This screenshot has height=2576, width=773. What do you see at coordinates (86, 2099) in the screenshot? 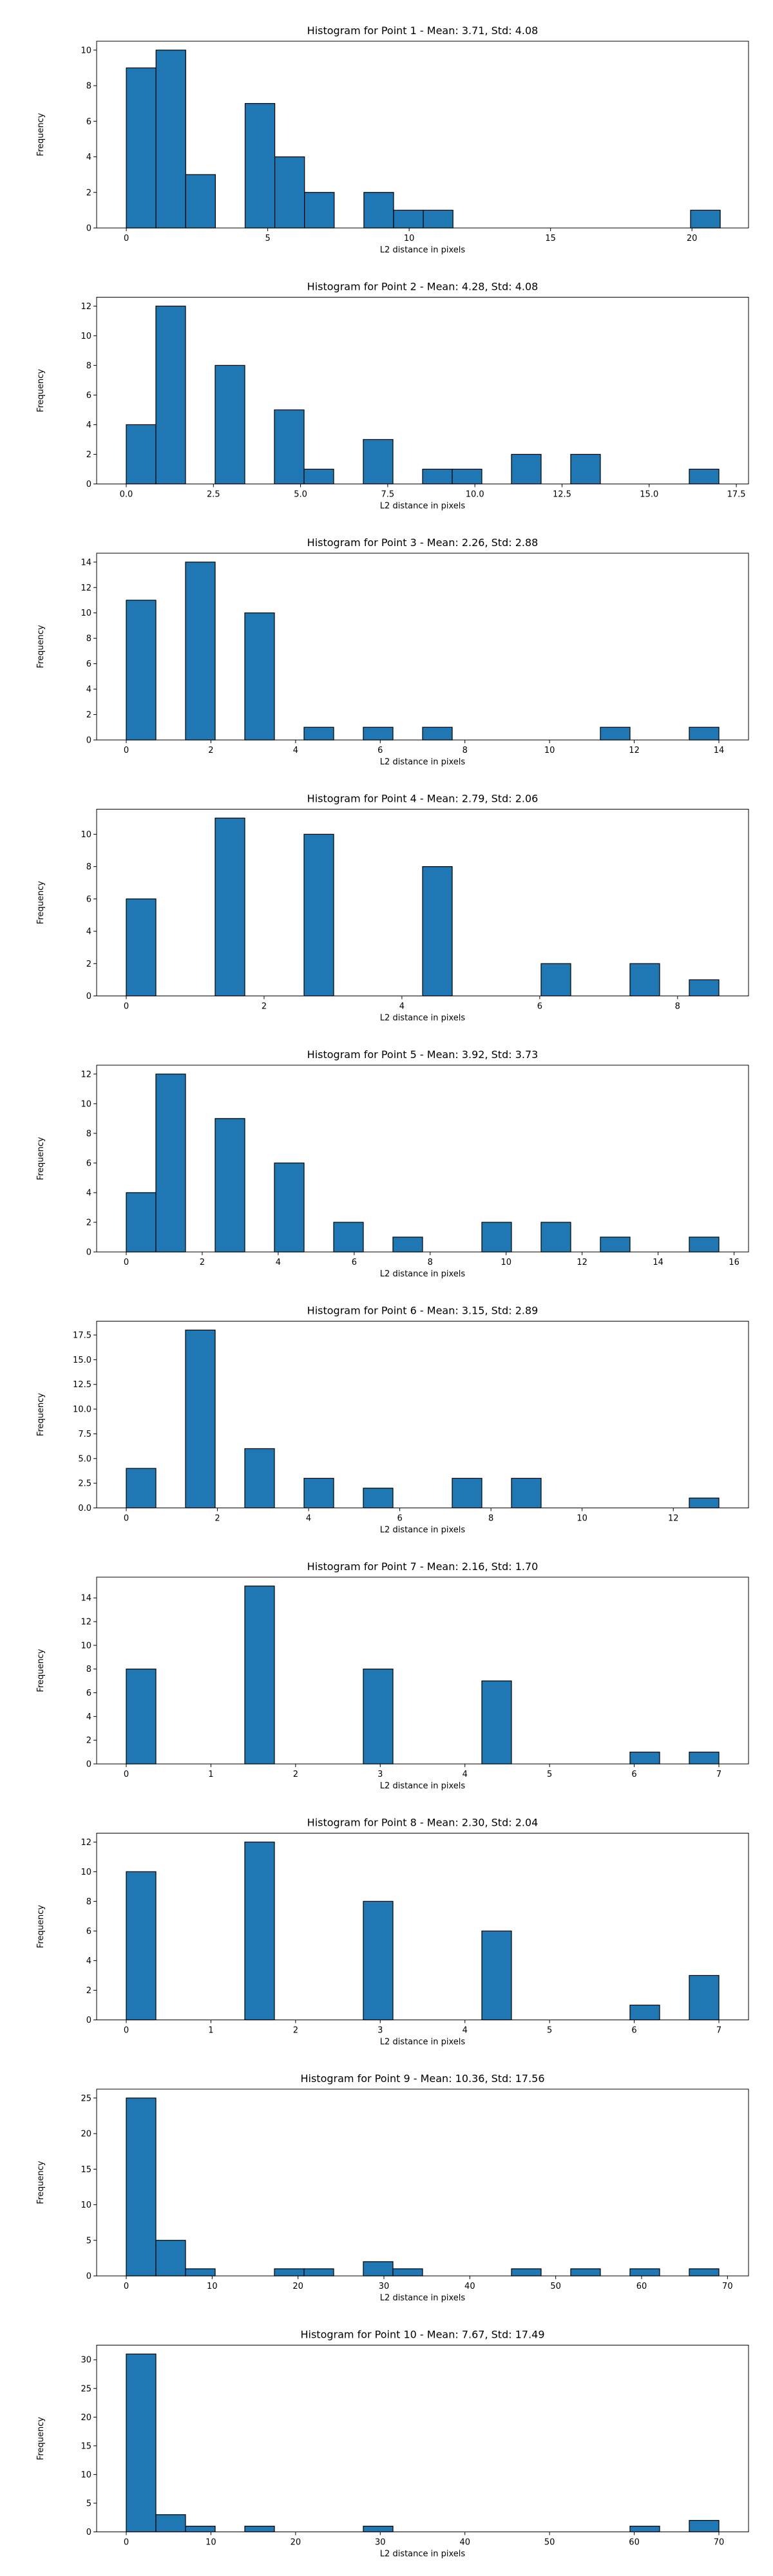
I see `y-tick-label: 25` at bounding box center [86, 2099].